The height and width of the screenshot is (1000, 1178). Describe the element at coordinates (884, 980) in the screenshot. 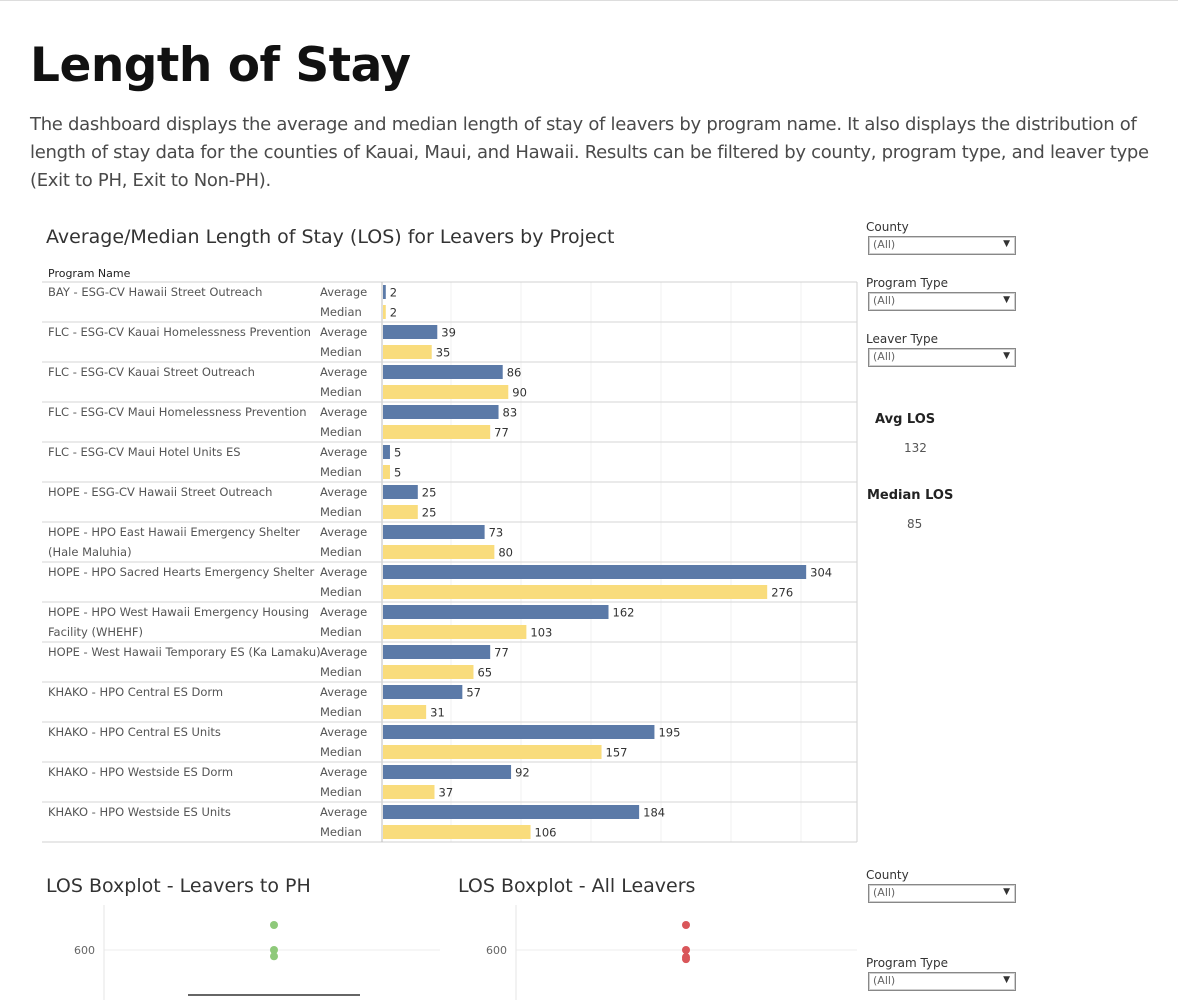

I see `program-type-bottom-value: (All)` at that location.